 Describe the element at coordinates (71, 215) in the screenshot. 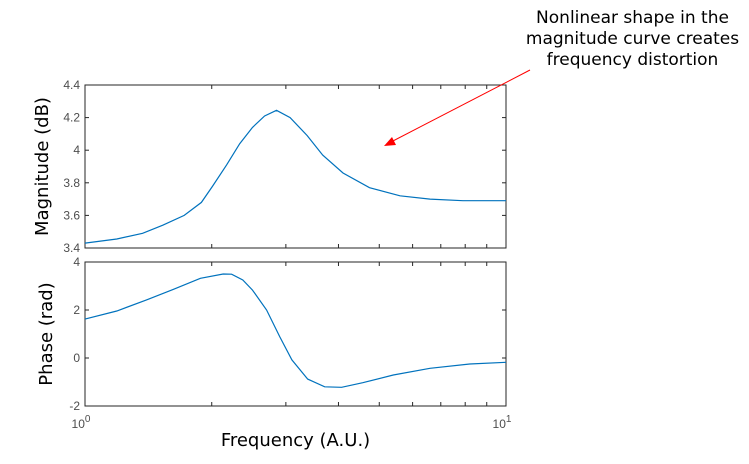

I see `y-tick-label: 3.6` at that location.